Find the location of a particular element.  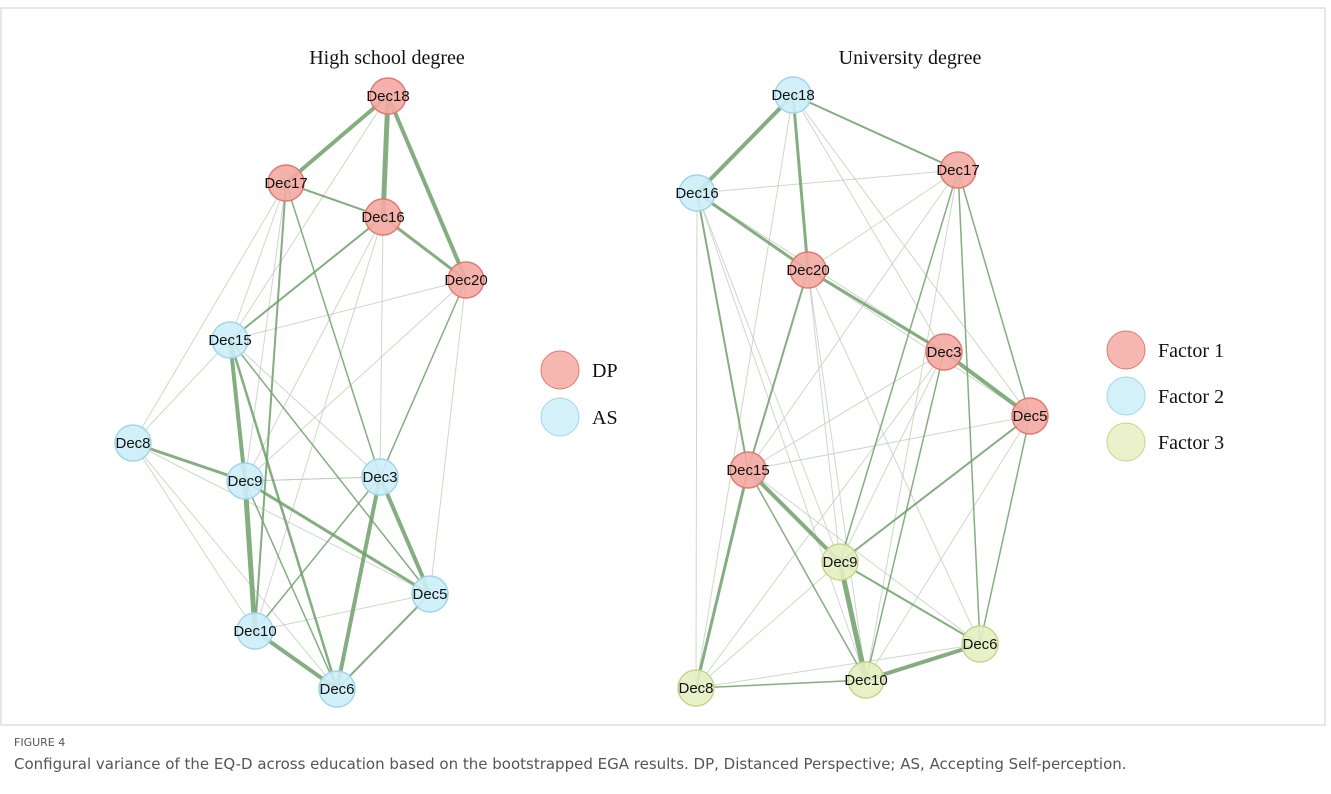

legend-label: Factor 2 is located at coordinates (1191, 397).